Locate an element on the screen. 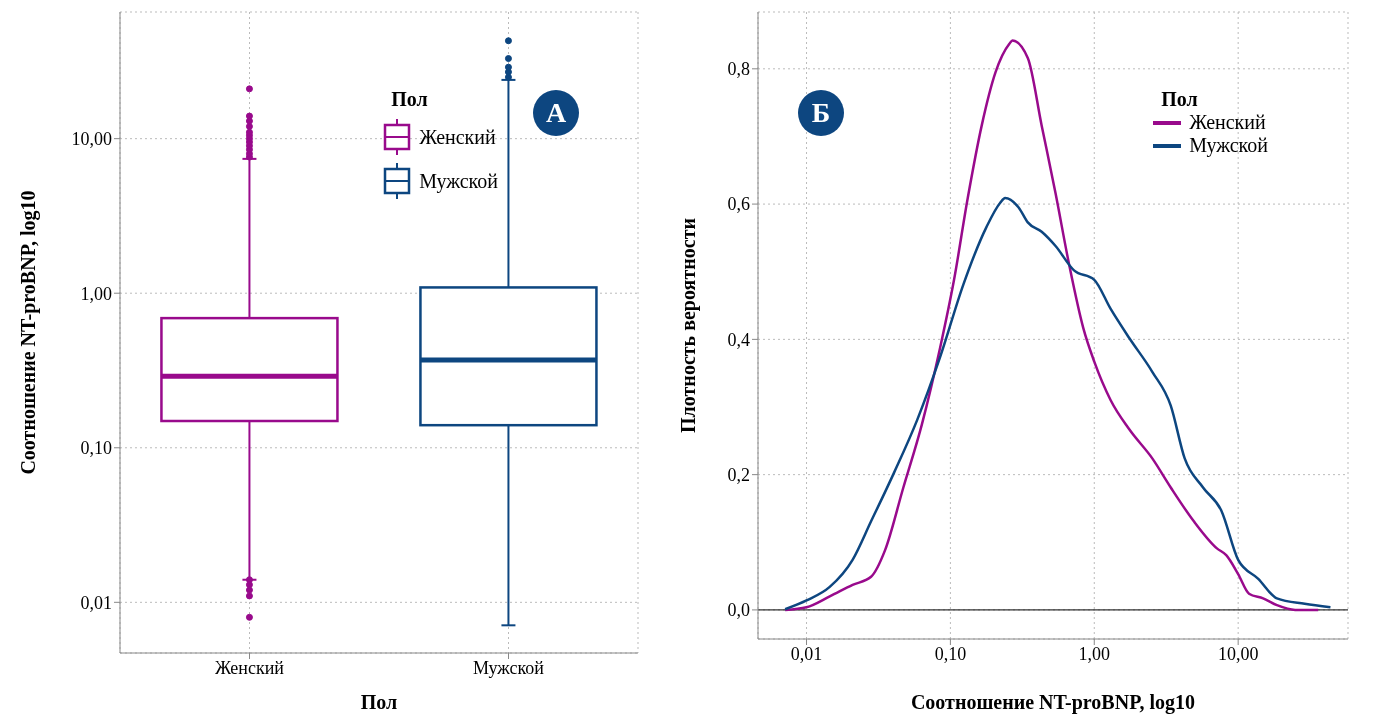 This screenshot has width=1378, height=727. y-tick-label: 1,00 is located at coordinates (96, 293).